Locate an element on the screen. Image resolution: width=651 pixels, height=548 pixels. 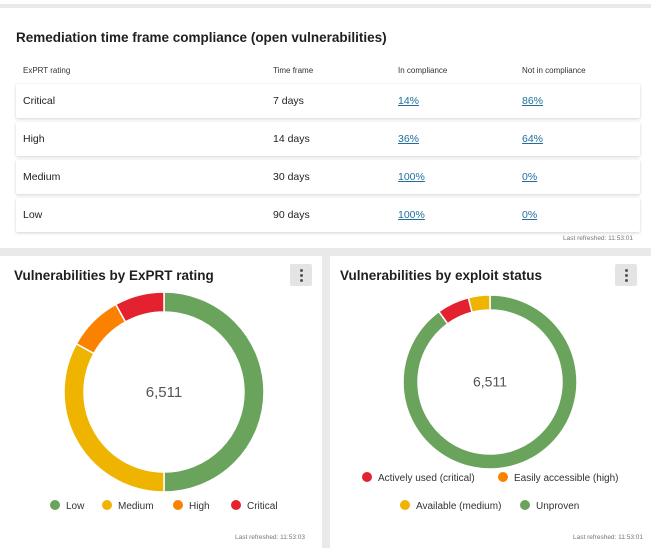
legend-item-low: Low is located at coordinates (67, 506).